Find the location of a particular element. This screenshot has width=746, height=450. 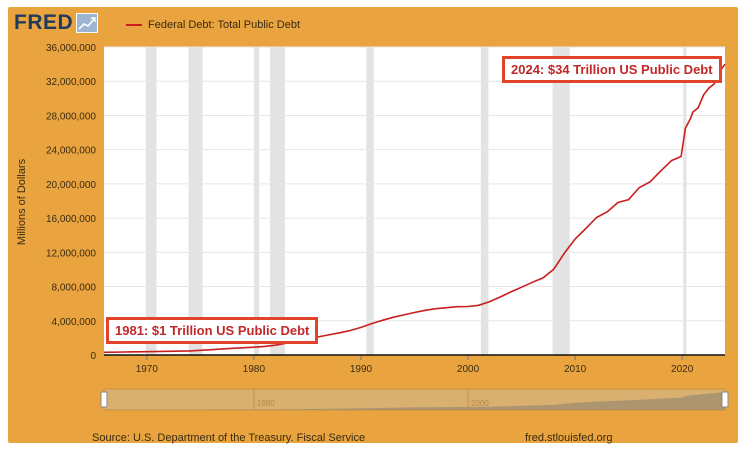

y-tick-label: 8,000,000 is located at coordinates (74, 288).